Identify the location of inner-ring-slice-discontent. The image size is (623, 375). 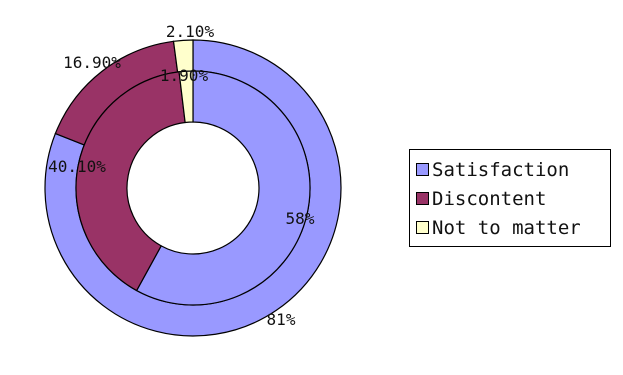
(130, 181).